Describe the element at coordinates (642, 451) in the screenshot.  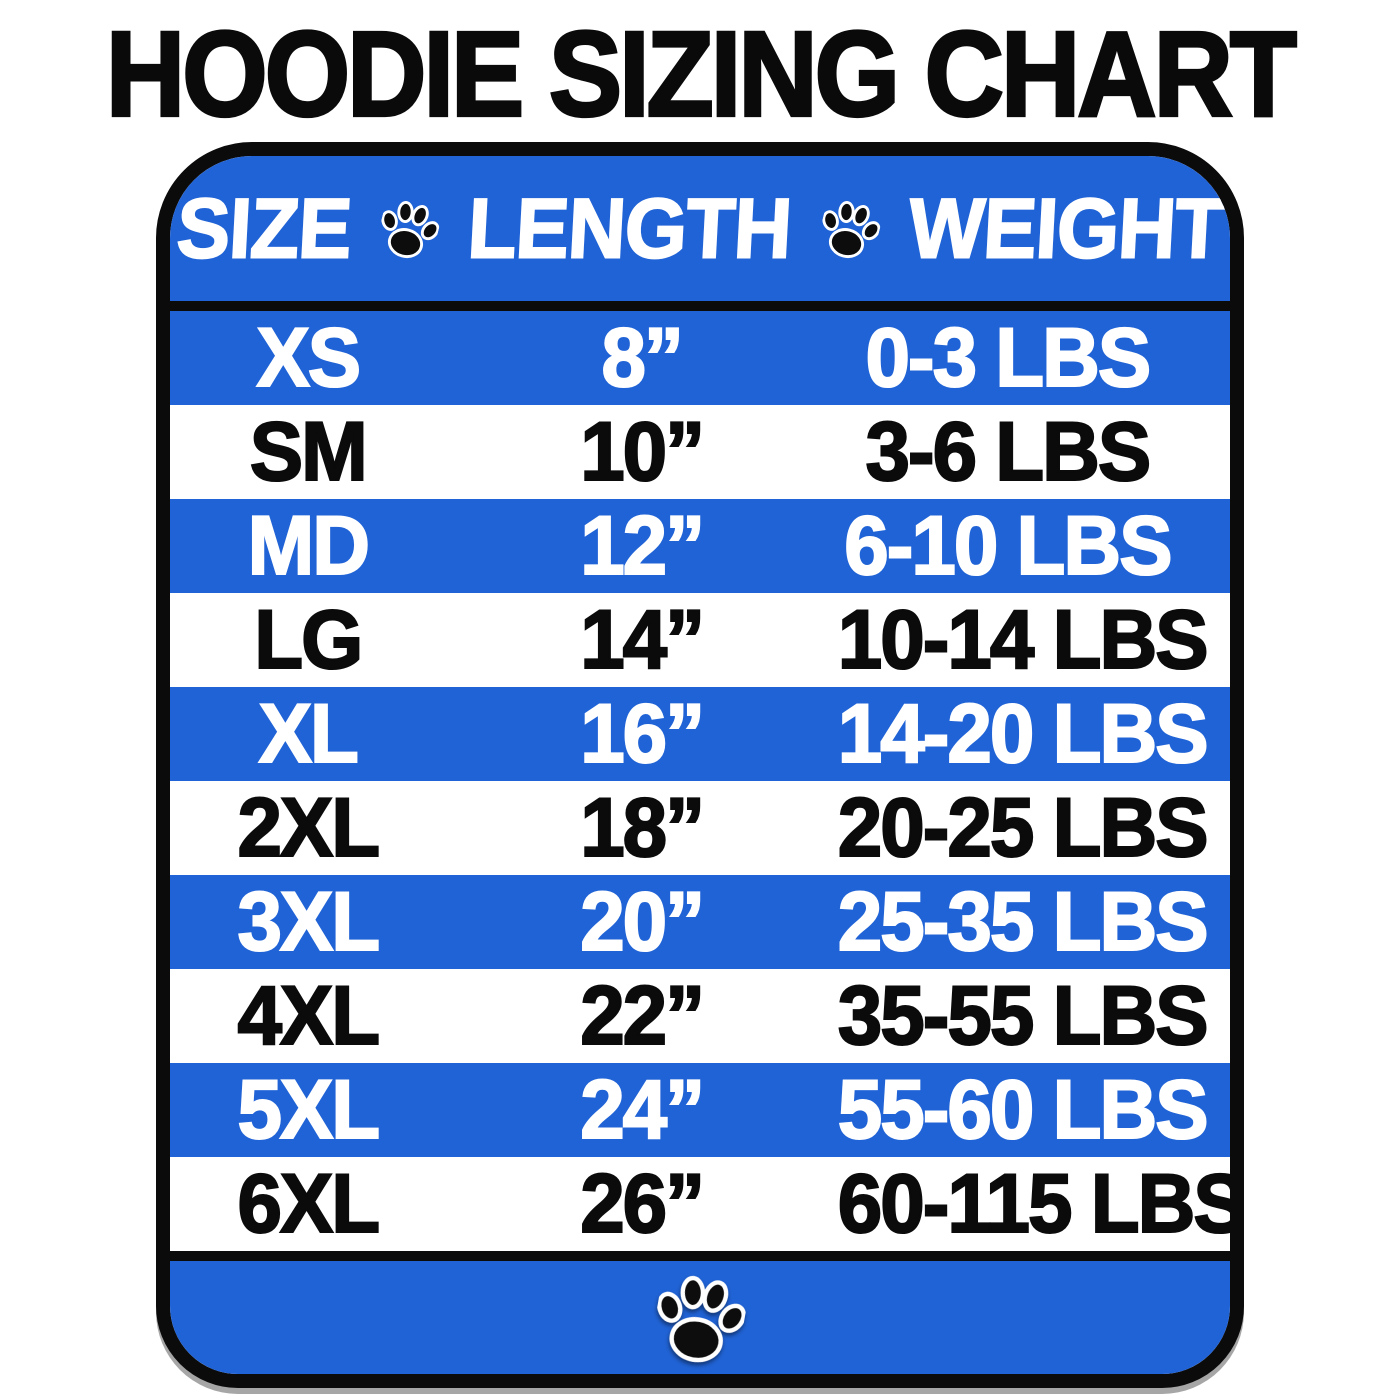
I see `length-cell: 10”` at that location.